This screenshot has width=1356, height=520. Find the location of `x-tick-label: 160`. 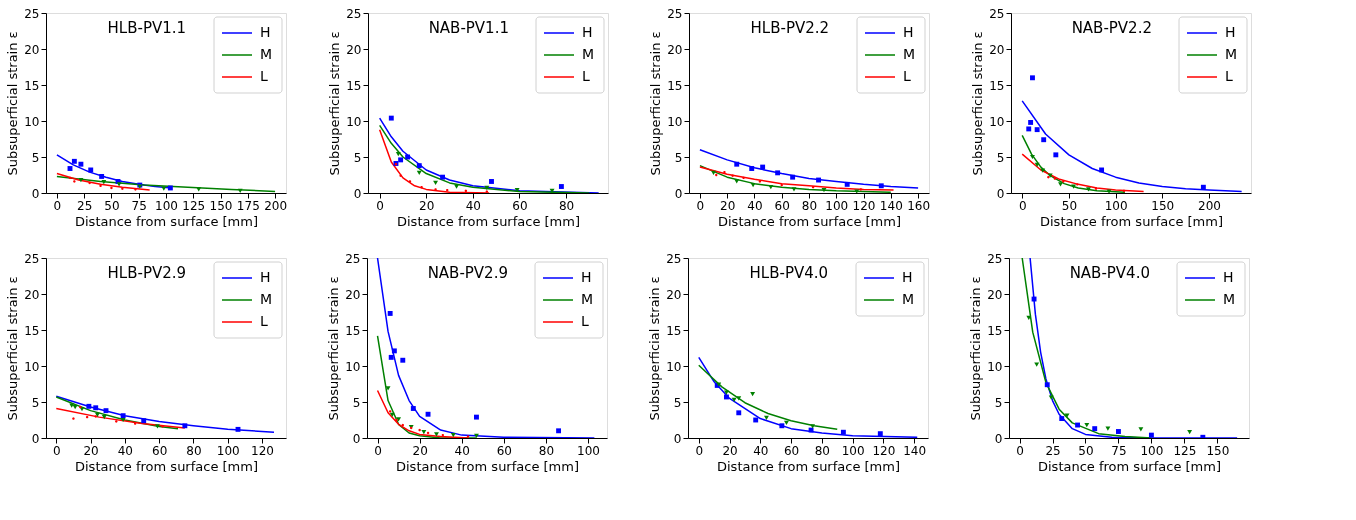

x-tick-label: 160 is located at coordinates (919, 205).